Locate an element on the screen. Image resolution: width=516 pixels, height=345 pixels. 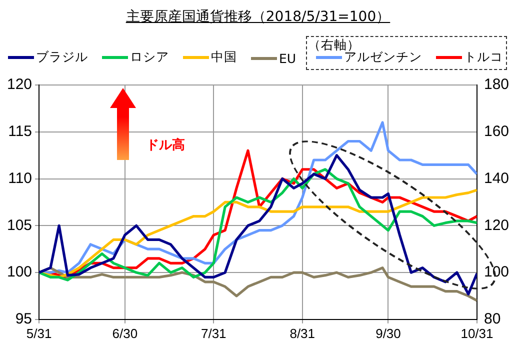
y2-tick-label: 80 is located at coordinates (492, 319).